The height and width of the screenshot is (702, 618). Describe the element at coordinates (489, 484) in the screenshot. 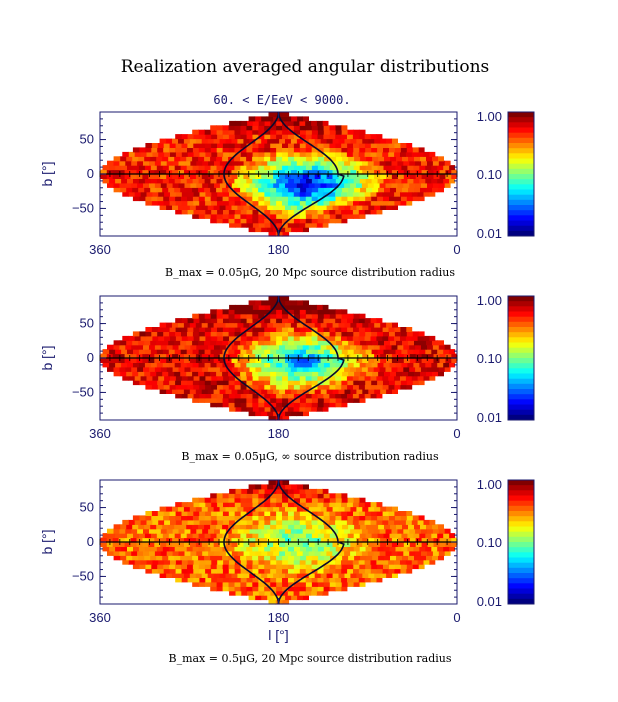

I see `colorbar-tick-label: 1.00` at that location.